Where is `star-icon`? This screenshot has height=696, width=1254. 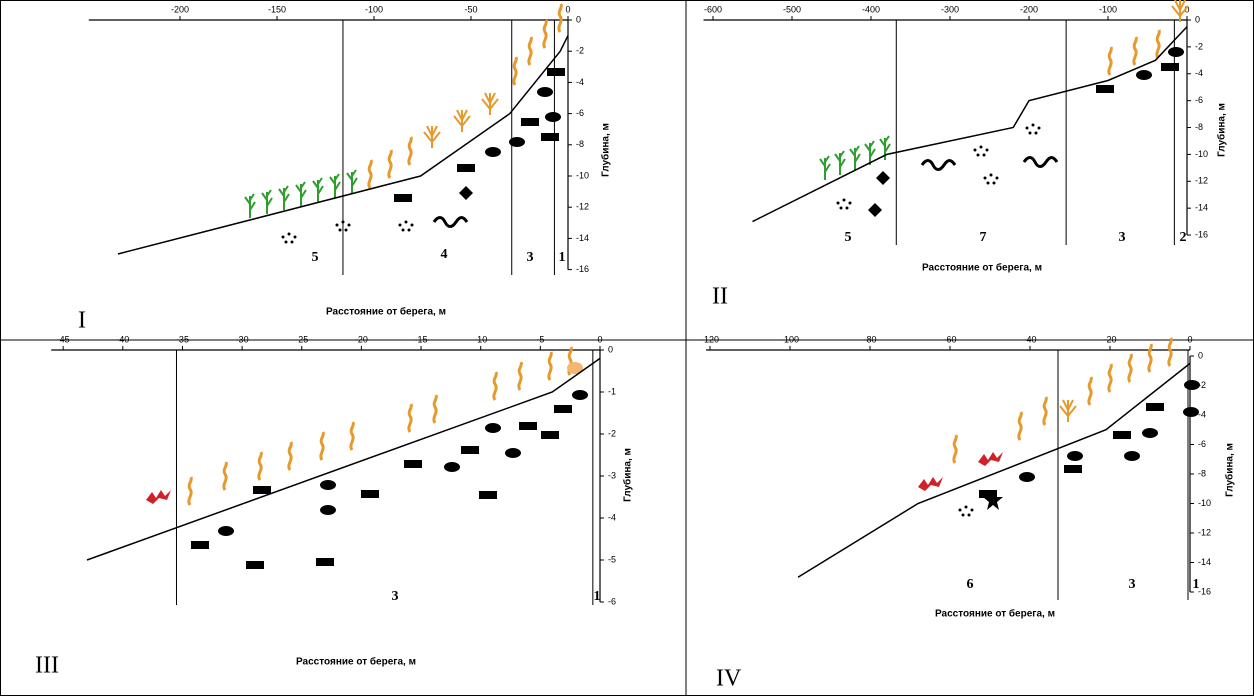 star-icon is located at coordinates (993, 500).